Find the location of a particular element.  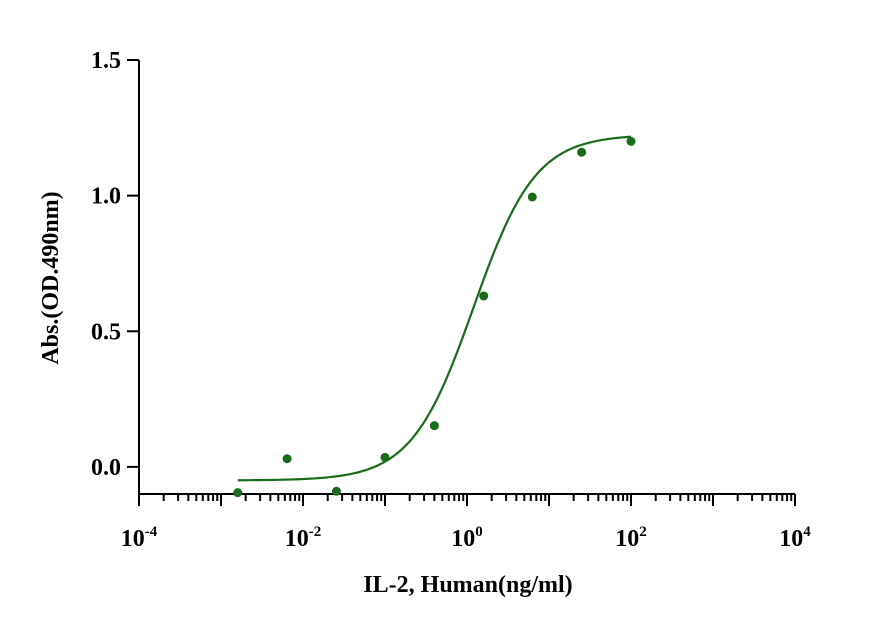

y-tick-label: 0.5 is located at coordinates (106, 332).